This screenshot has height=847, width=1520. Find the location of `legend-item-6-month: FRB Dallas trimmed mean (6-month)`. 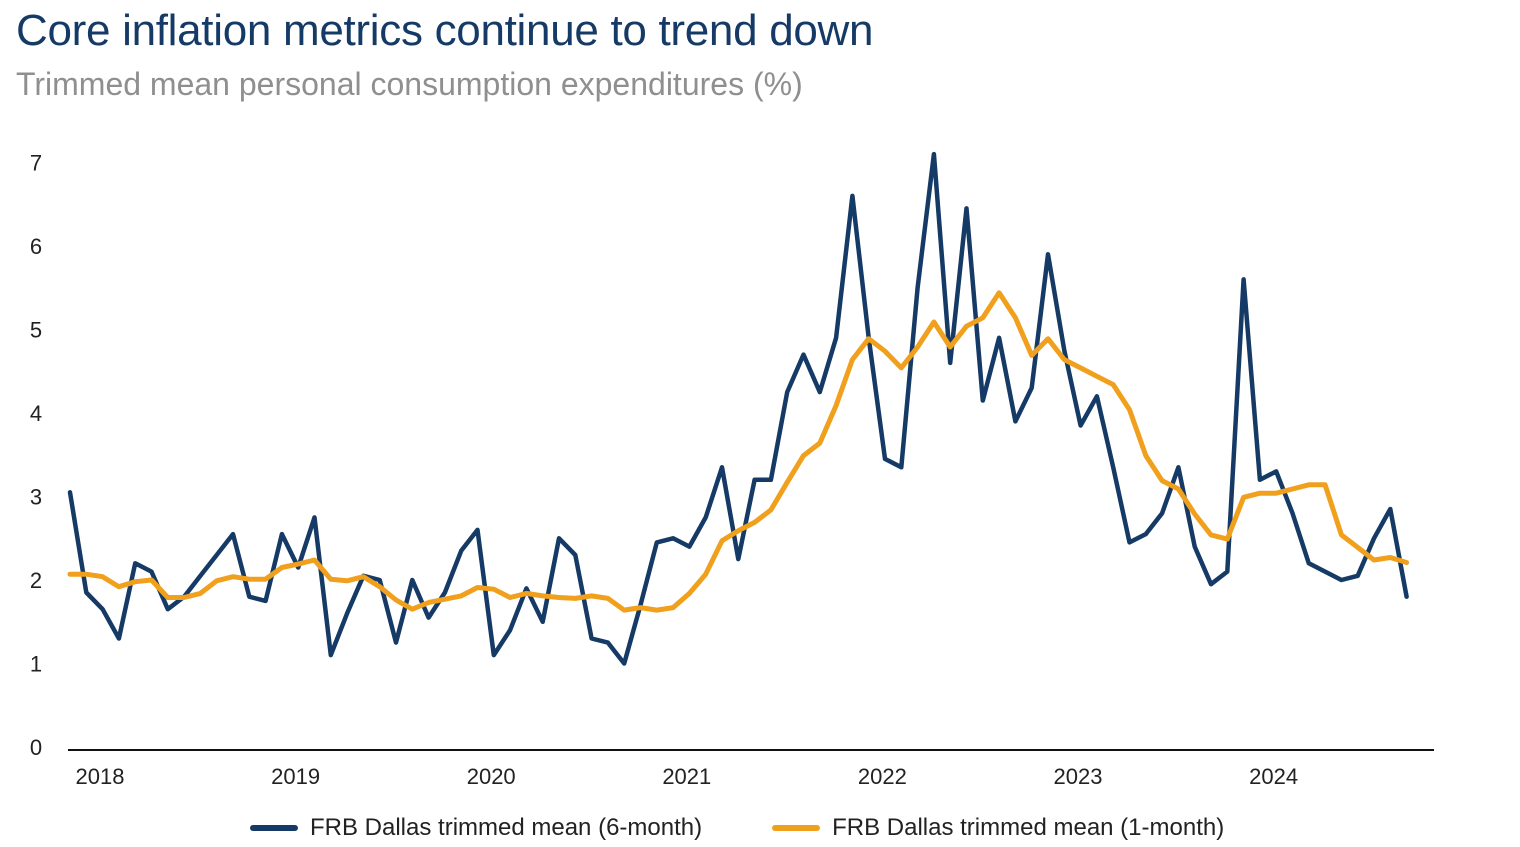

legend-item-6-month: FRB Dallas trimmed mean (6-month) is located at coordinates (476, 828).